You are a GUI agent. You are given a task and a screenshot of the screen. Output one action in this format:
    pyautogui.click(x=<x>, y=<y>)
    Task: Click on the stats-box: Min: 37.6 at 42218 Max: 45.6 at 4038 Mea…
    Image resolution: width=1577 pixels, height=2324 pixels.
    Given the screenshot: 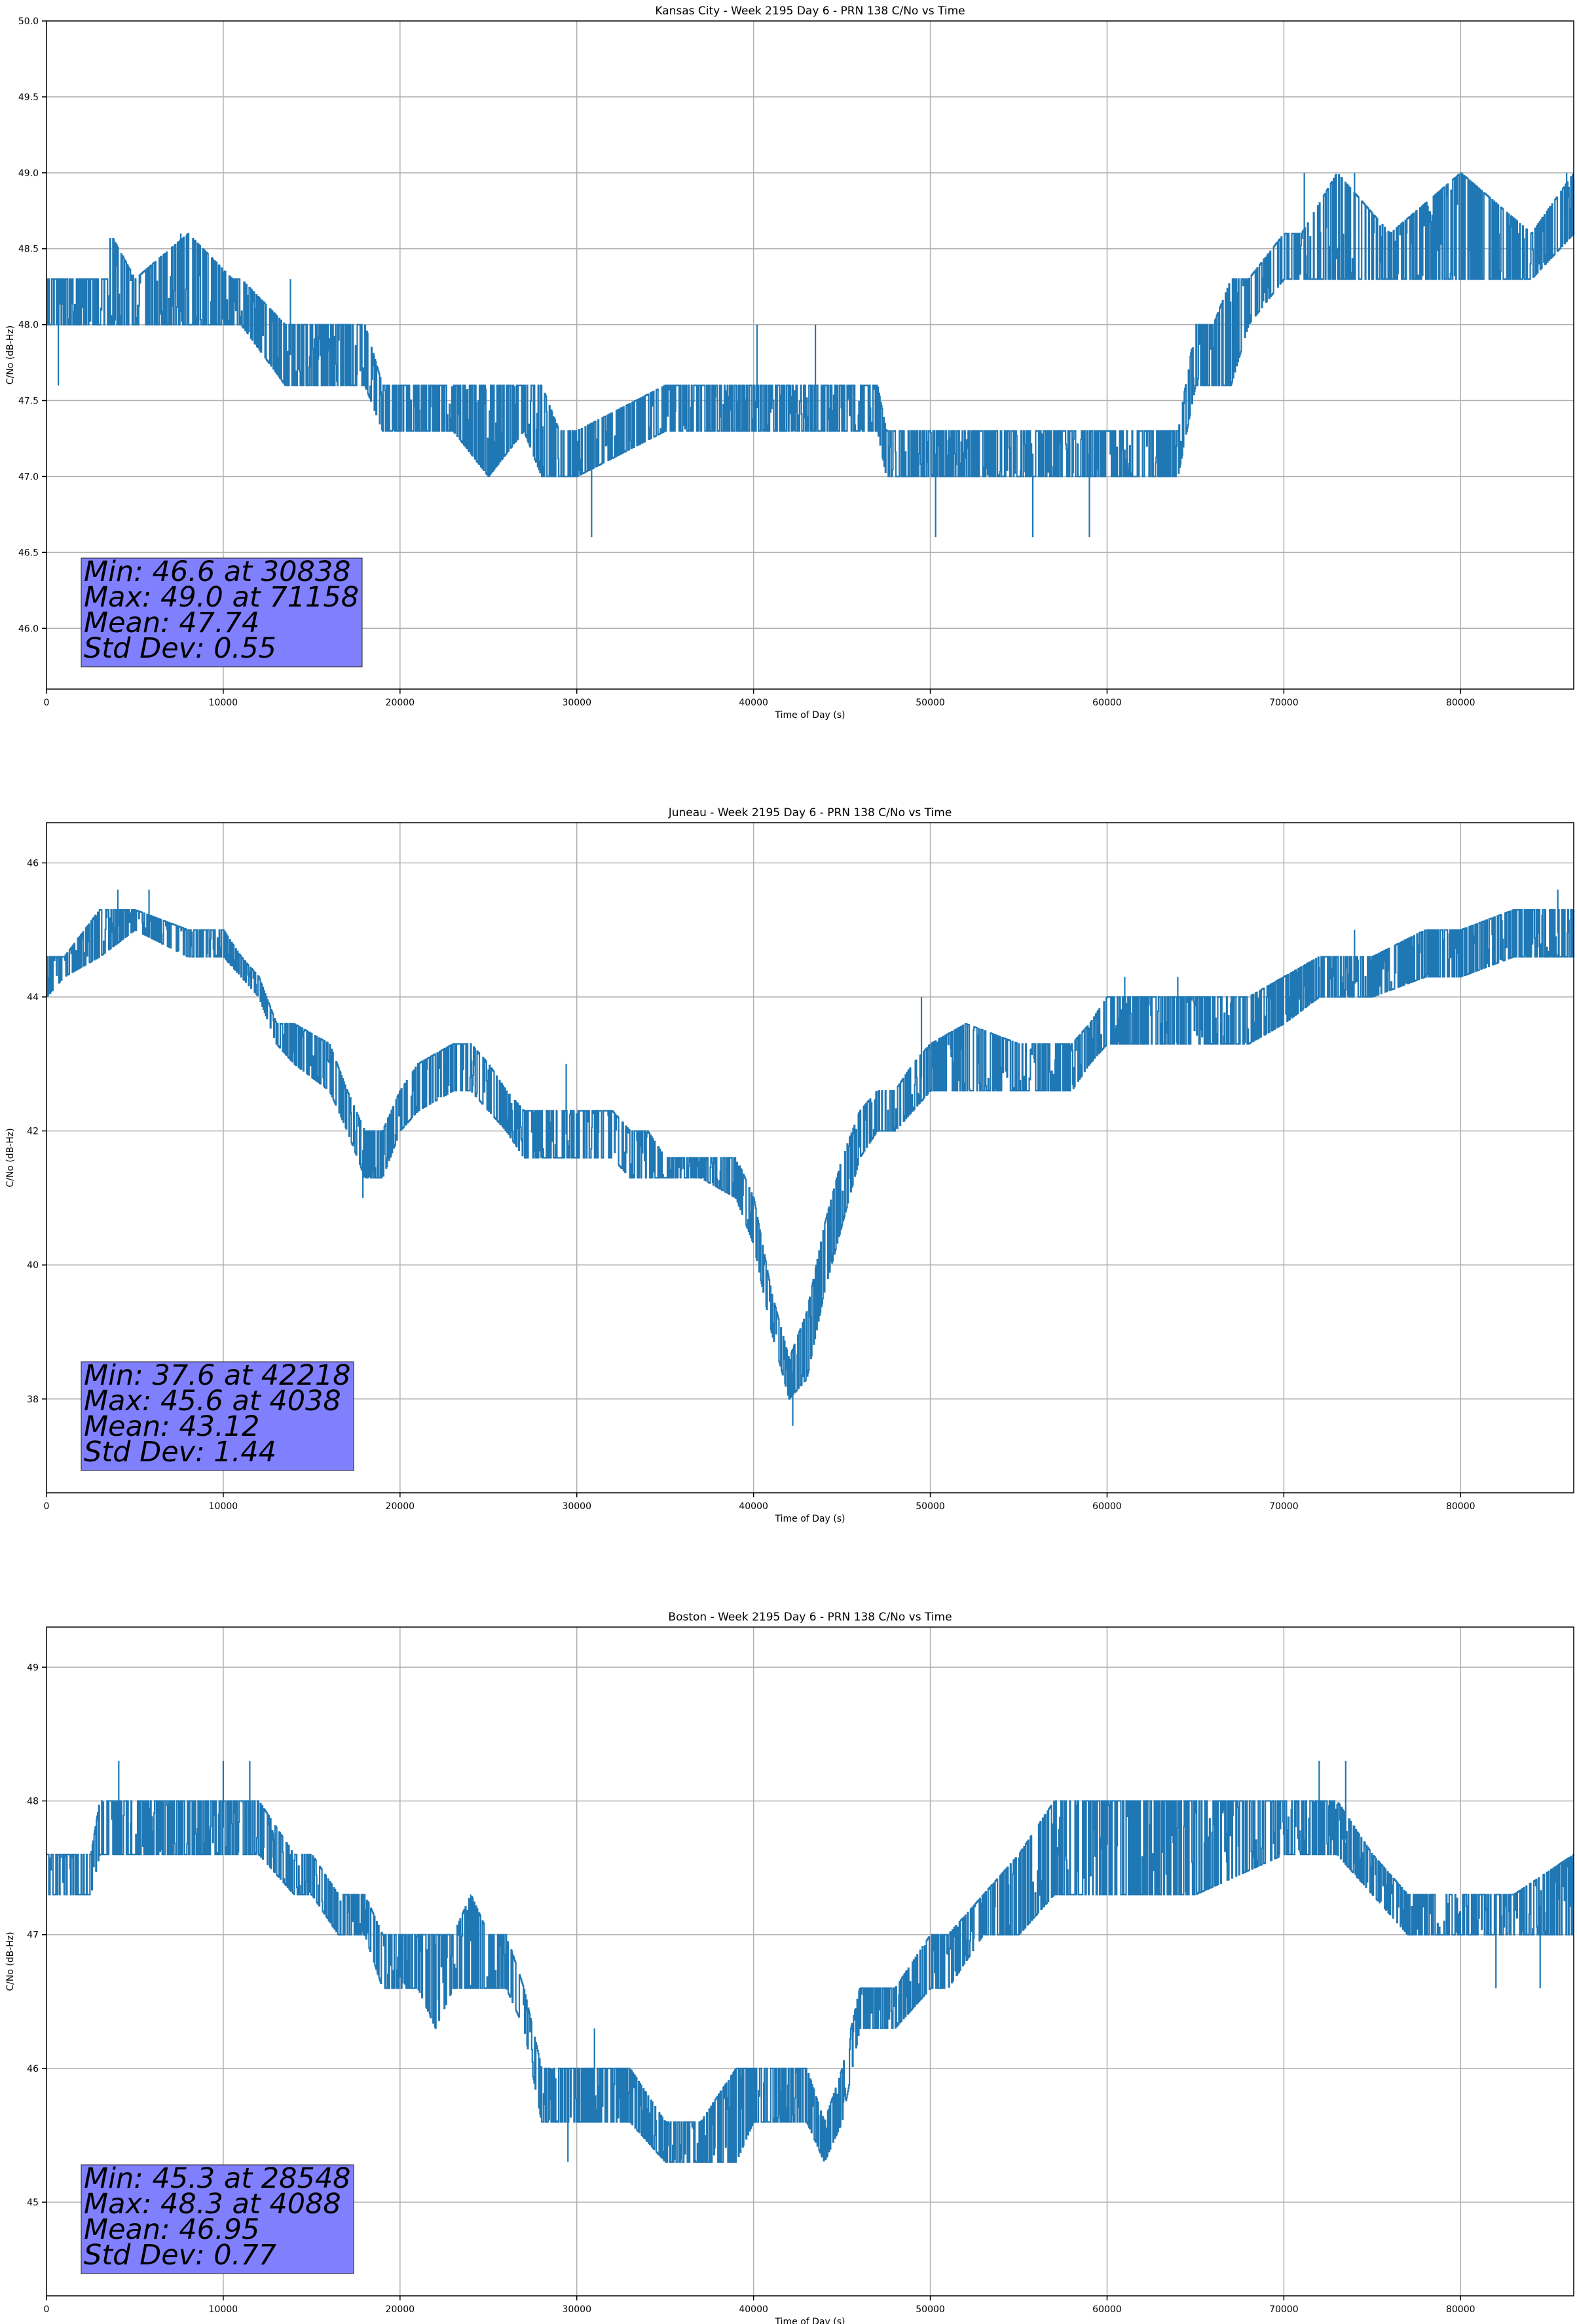 What is the action you would take?
    pyautogui.click(x=217, y=1415)
    